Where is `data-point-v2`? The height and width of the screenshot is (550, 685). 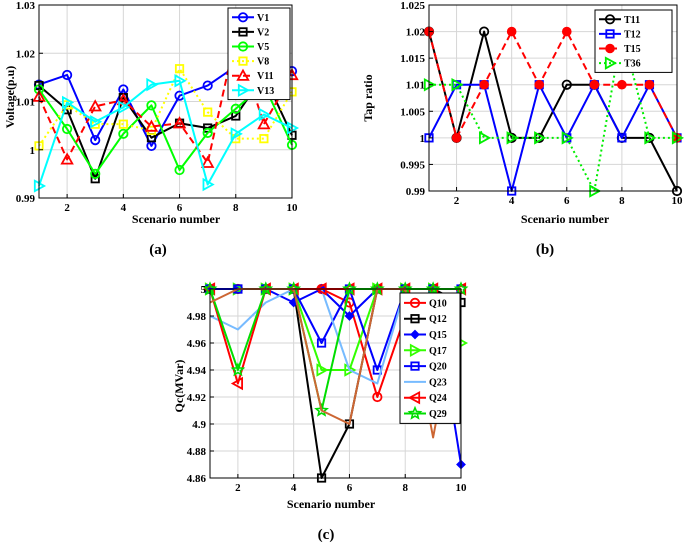 data-point-v2 is located at coordinates (95, 179).